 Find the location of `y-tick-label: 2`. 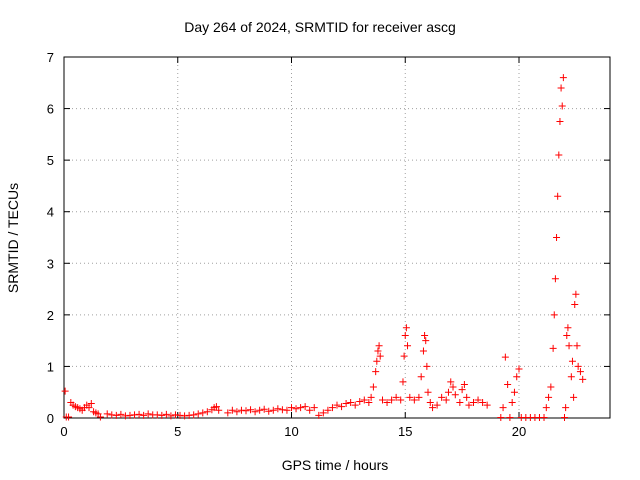

y-tick-label: 2 is located at coordinates (50, 315).